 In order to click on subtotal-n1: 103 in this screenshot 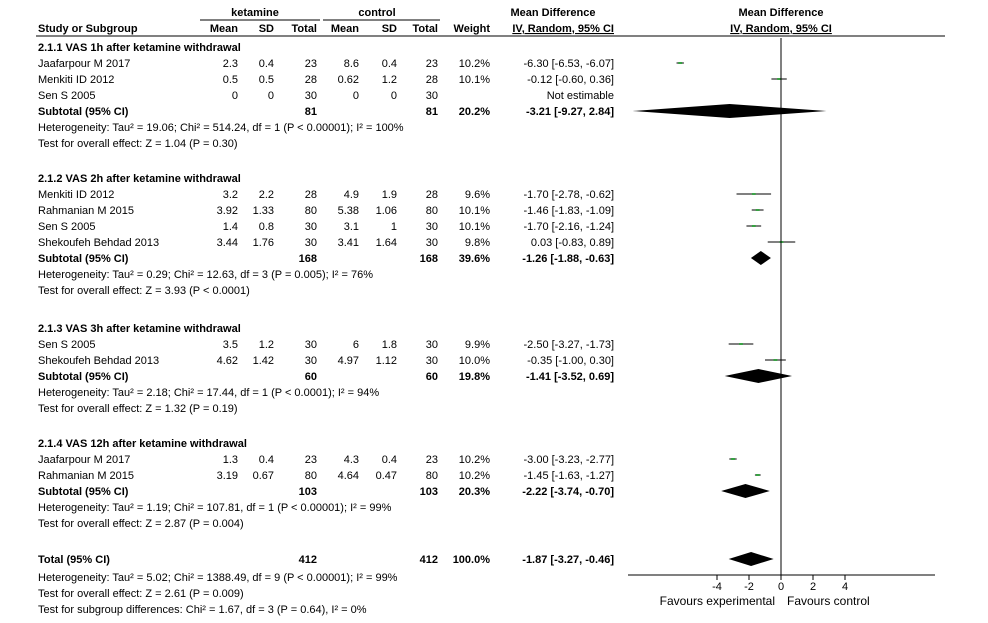, I will do `click(308, 492)`.